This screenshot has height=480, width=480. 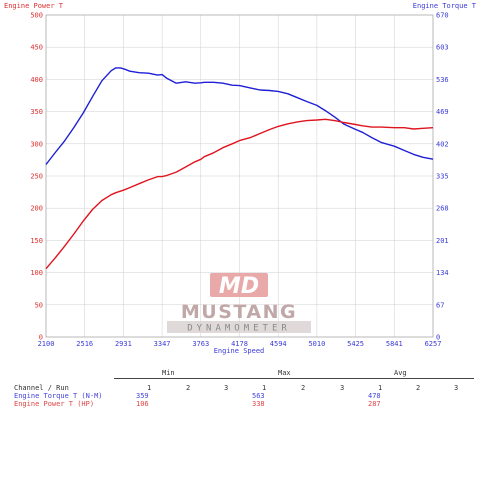 What do you see at coordinates (54, 404) in the screenshot?
I see `stats-row-name: Engine Power T (HP)` at bounding box center [54, 404].